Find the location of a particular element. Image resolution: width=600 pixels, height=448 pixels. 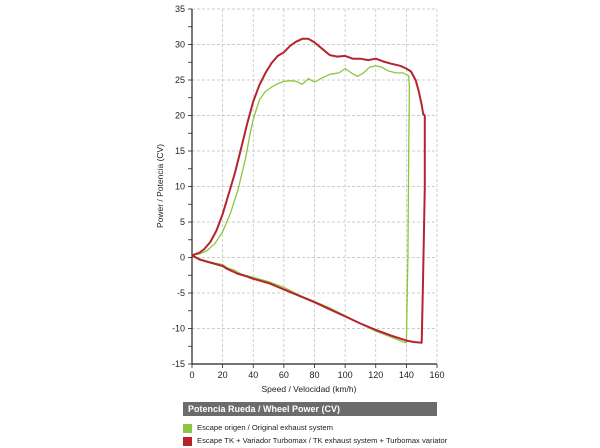

y-tick-label: -15 is located at coordinates (178, 364).